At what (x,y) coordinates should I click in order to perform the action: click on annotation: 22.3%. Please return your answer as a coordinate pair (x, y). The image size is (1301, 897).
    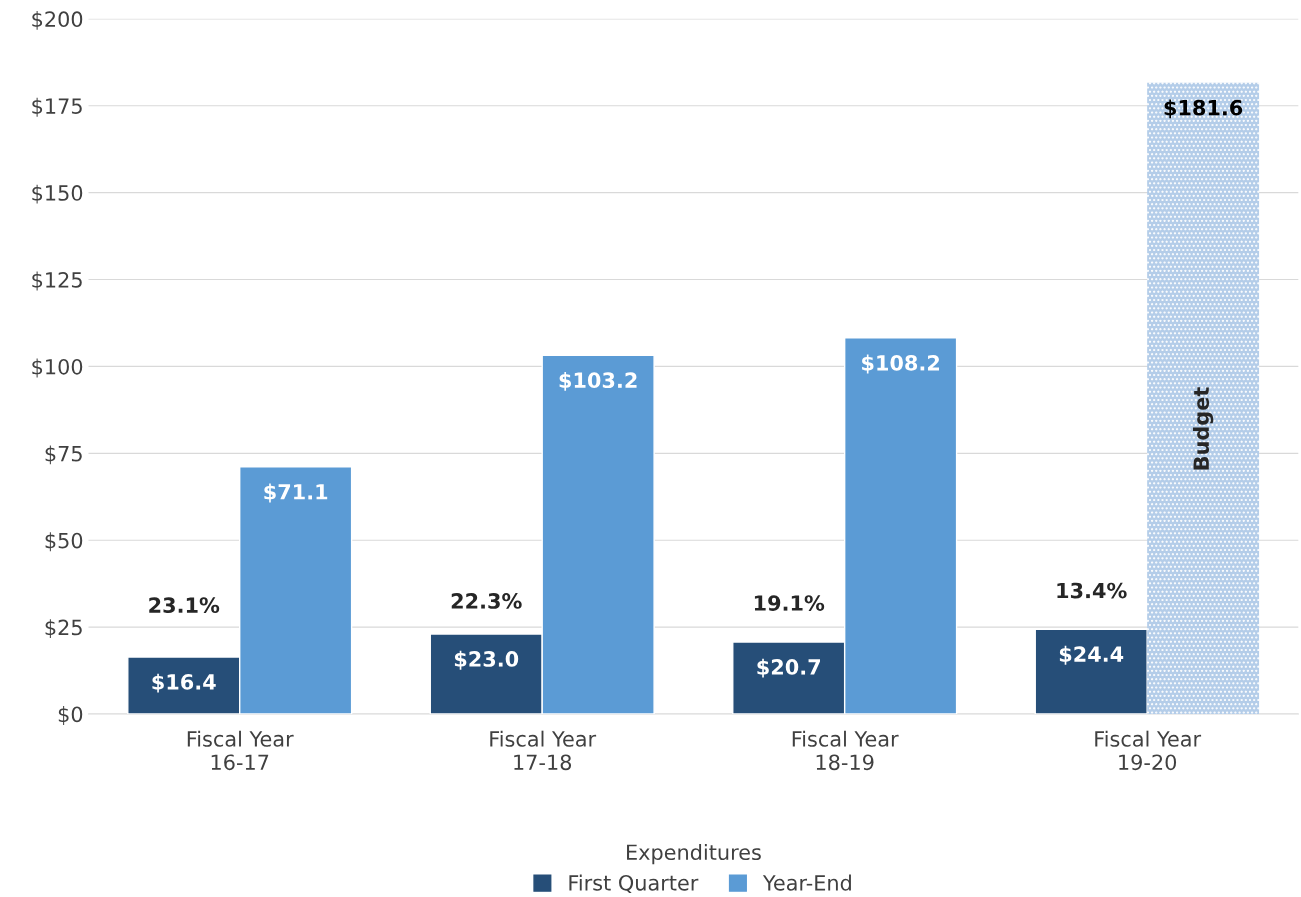
    Looking at the image, I should click on (486, 601).